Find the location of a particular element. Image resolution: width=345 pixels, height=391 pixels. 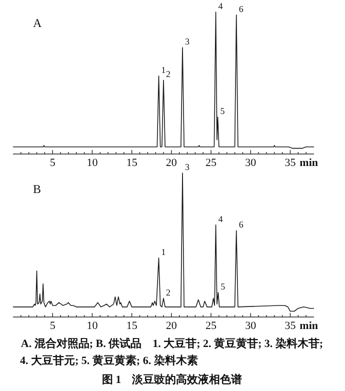

chart-title: A is located at coordinates (37, 23).